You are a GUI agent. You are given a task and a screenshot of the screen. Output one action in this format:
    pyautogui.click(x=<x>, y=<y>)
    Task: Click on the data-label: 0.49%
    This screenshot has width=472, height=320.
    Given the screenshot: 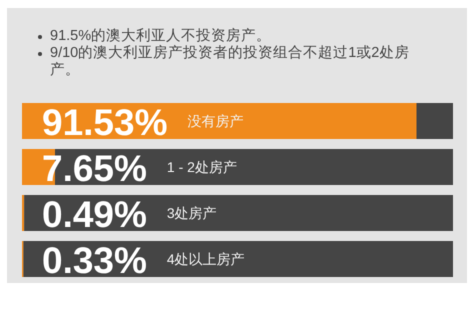 What is the action you would take?
    pyautogui.click(x=94, y=214)
    